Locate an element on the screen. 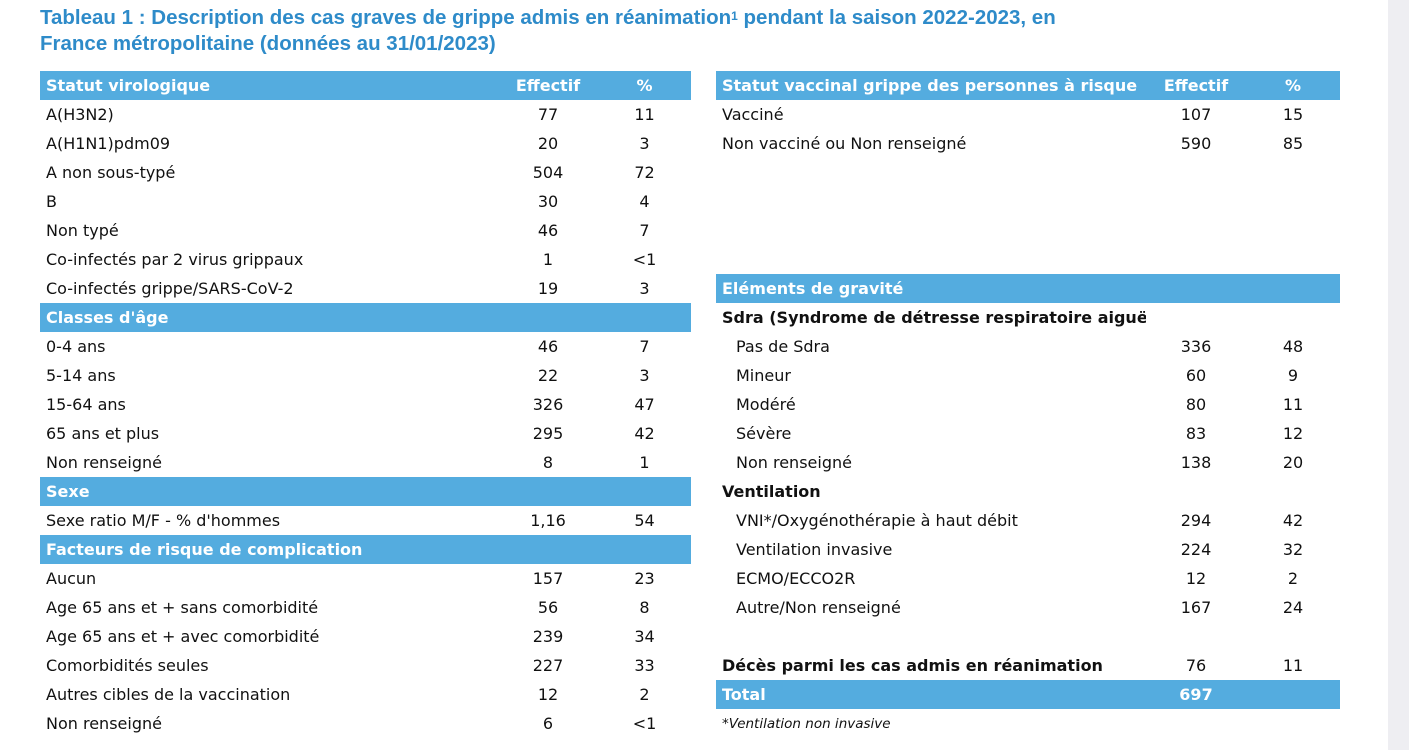 The height and width of the screenshot is (750, 1409). footnote: *Ventilation non invasive is located at coordinates (806, 723).